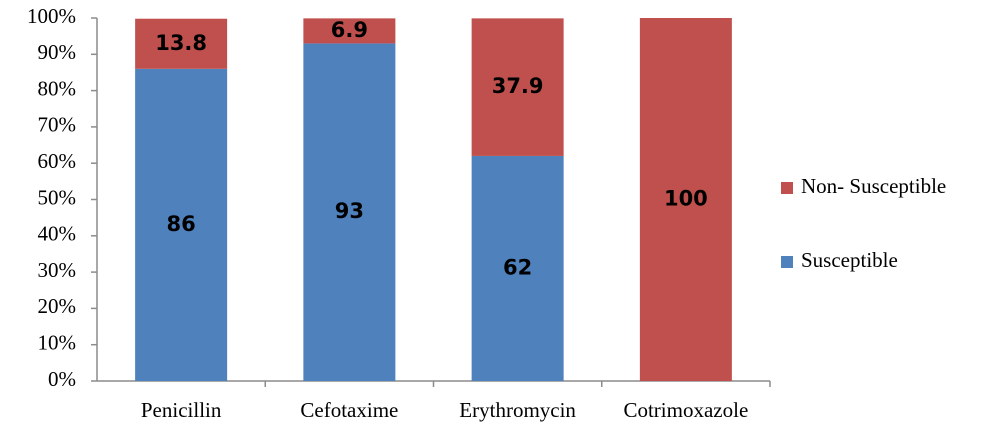  What do you see at coordinates (181, 410) in the screenshot?
I see `x-tick-label: Penicillin` at bounding box center [181, 410].